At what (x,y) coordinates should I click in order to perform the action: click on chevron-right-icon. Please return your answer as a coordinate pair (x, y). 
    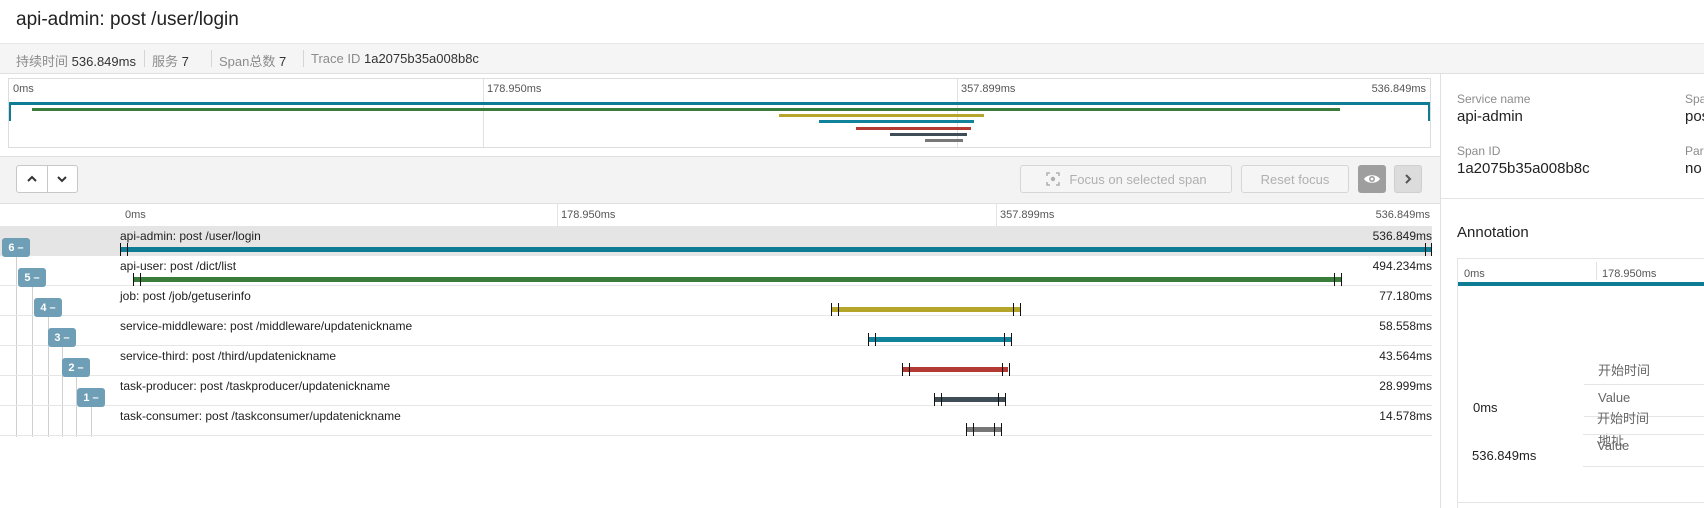
    Looking at the image, I should click on (1408, 179).